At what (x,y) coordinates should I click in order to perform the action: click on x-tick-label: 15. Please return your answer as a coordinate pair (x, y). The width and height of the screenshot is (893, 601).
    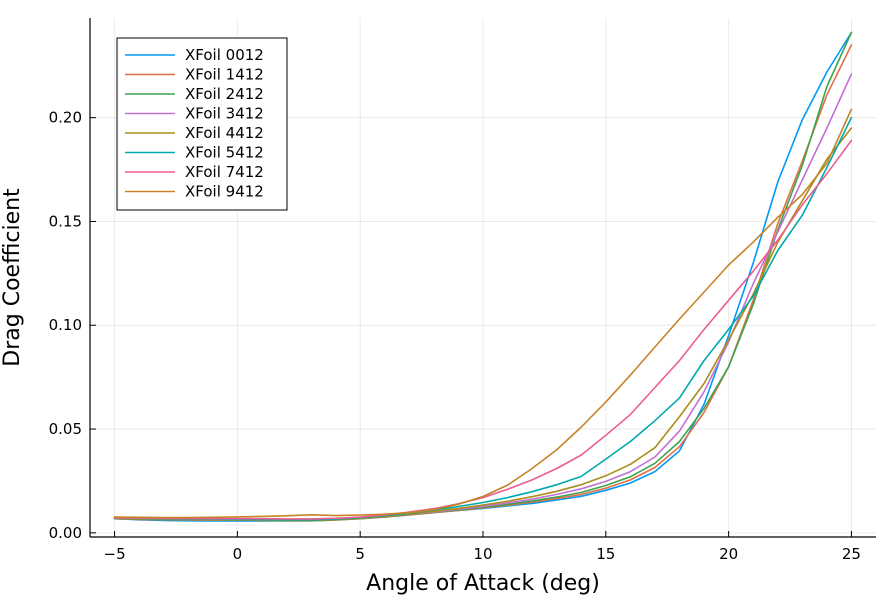
    Looking at the image, I should click on (605, 554).